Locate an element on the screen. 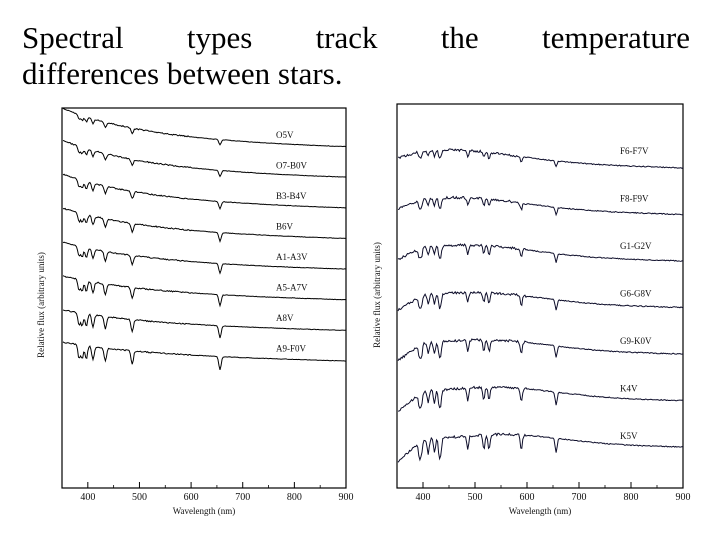 The height and width of the screenshot is (540, 720). spectral-type-label: O5V is located at coordinates (285, 135).